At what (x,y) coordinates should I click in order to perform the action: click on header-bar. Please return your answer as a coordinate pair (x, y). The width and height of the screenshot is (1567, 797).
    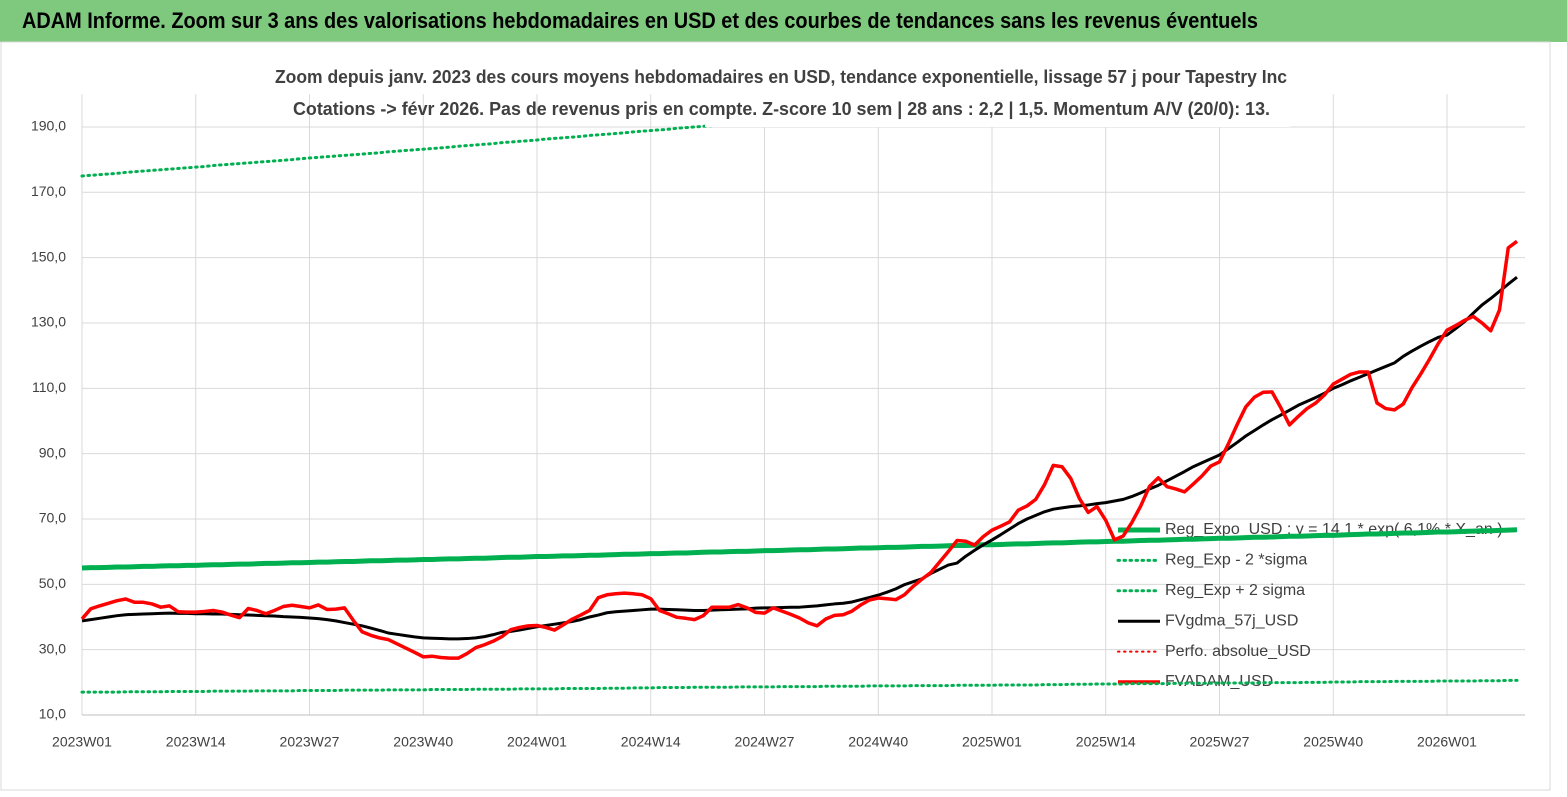
    Looking at the image, I should click on (783, 21).